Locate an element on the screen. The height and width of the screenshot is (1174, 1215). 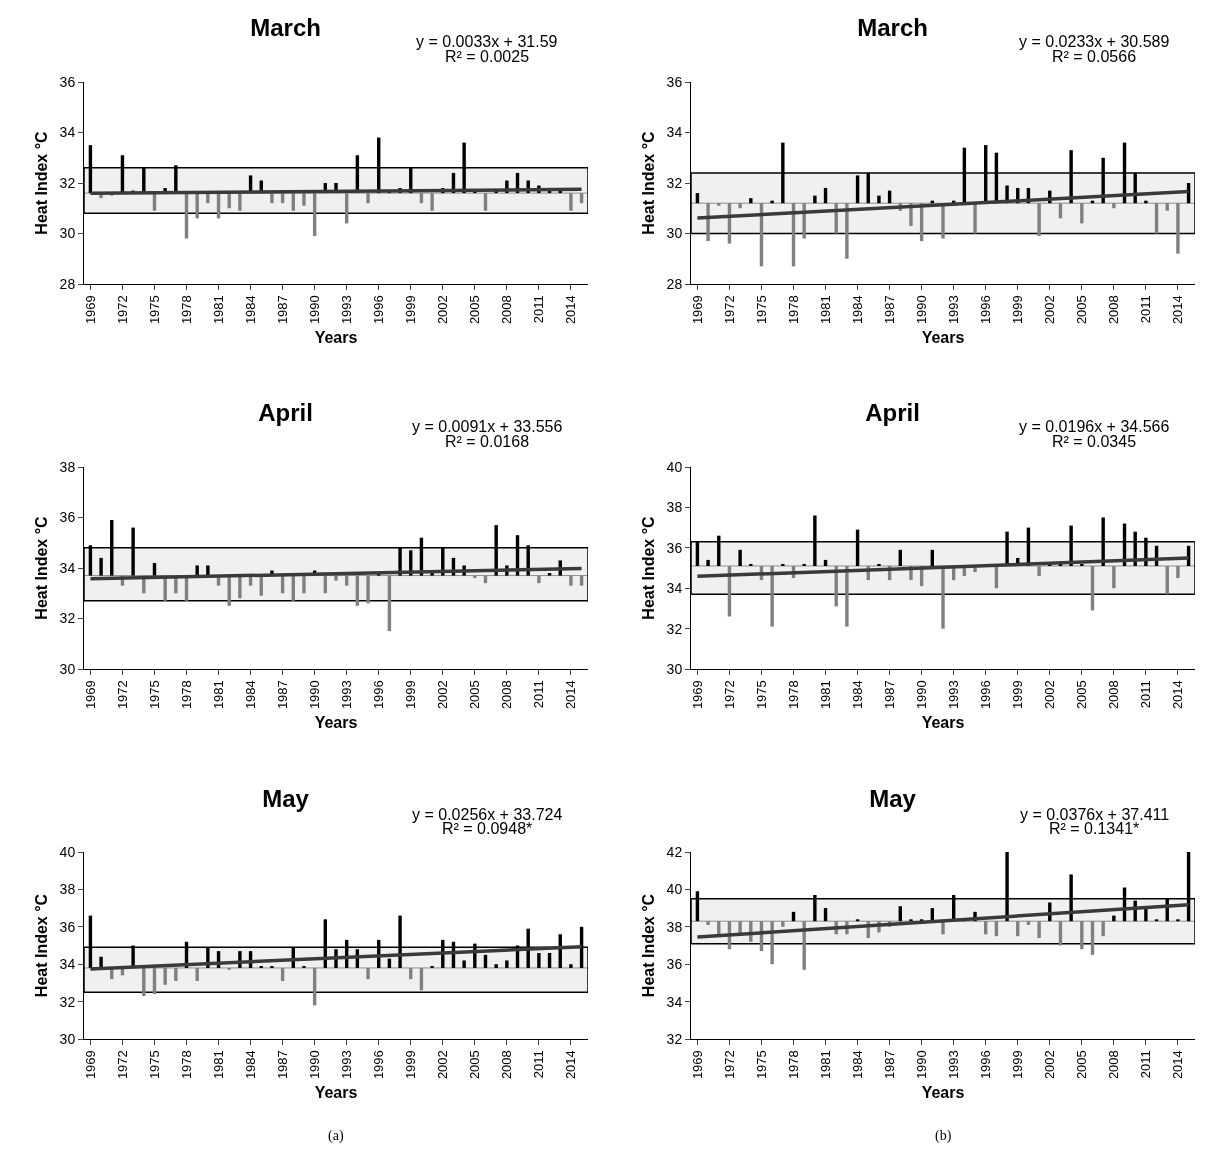
text: y = 0.0033x + 31.59 is located at coordinates (487, 41).